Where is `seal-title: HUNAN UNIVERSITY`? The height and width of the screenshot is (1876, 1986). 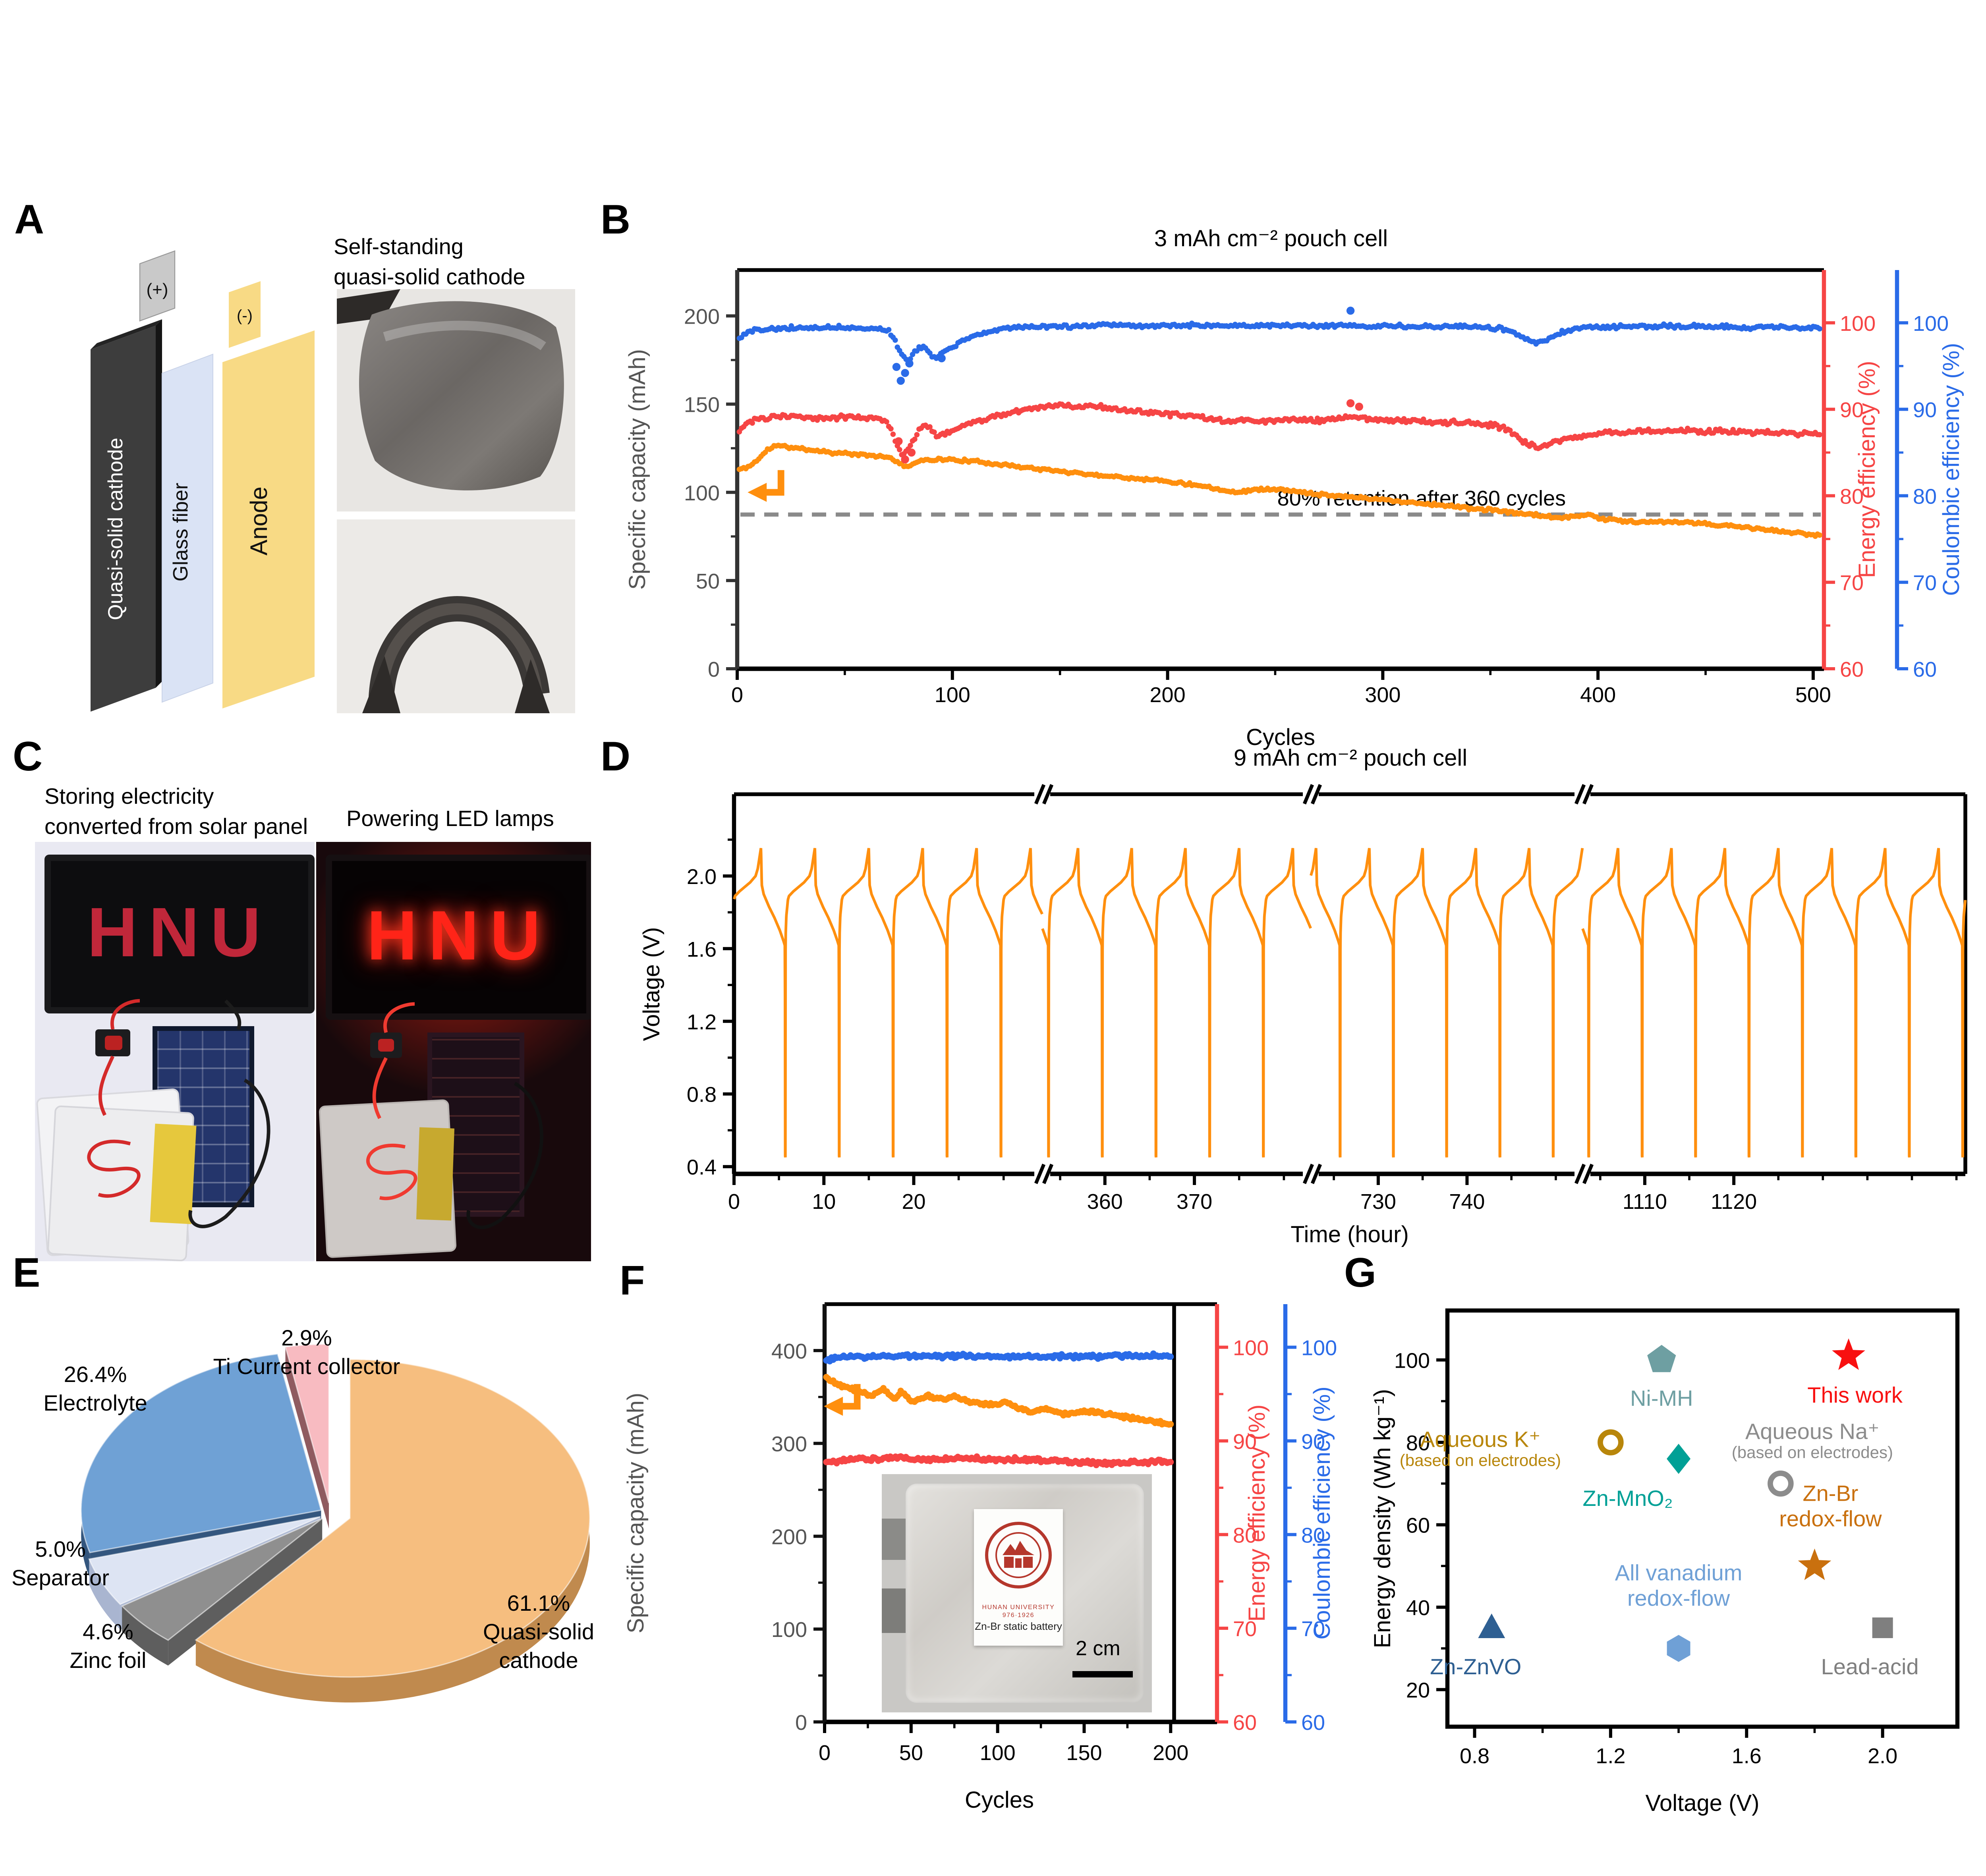 seal-title: HUNAN UNIVERSITY is located at coordinates (1018, 1607).